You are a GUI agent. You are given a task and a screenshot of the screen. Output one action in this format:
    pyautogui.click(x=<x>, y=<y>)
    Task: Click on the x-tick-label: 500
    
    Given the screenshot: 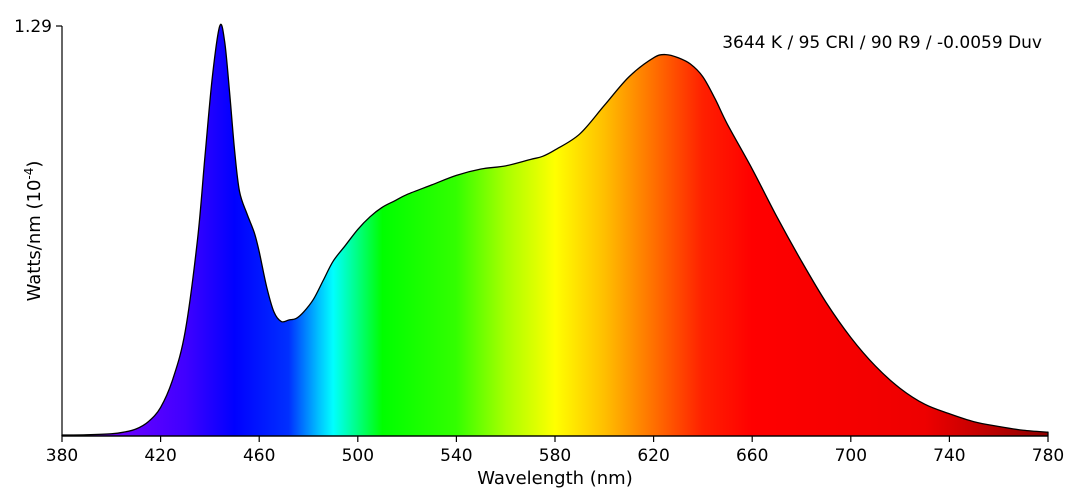 What is the action you would take?
    pyautogui.click(x=358, y=456)
    